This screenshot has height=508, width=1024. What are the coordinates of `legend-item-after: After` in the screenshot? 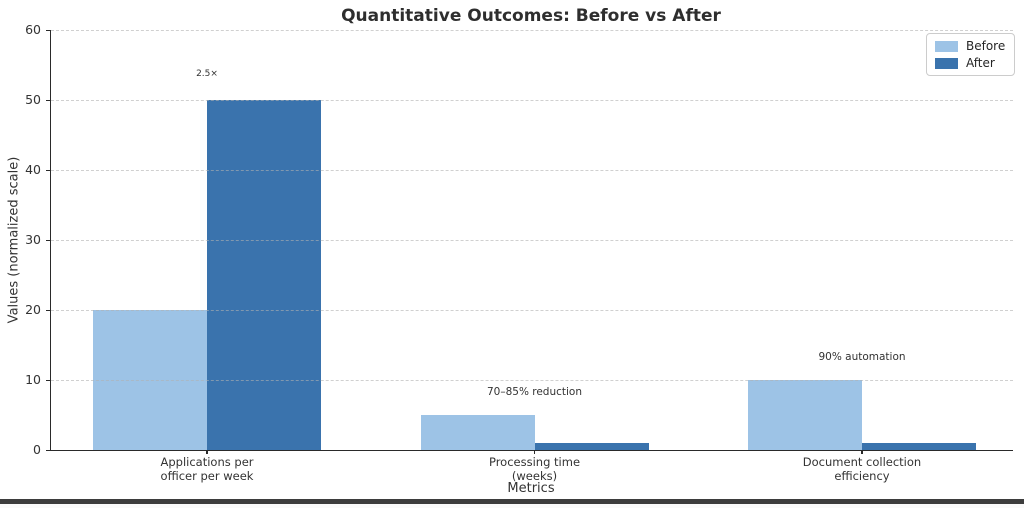 It's located at (970, 63).